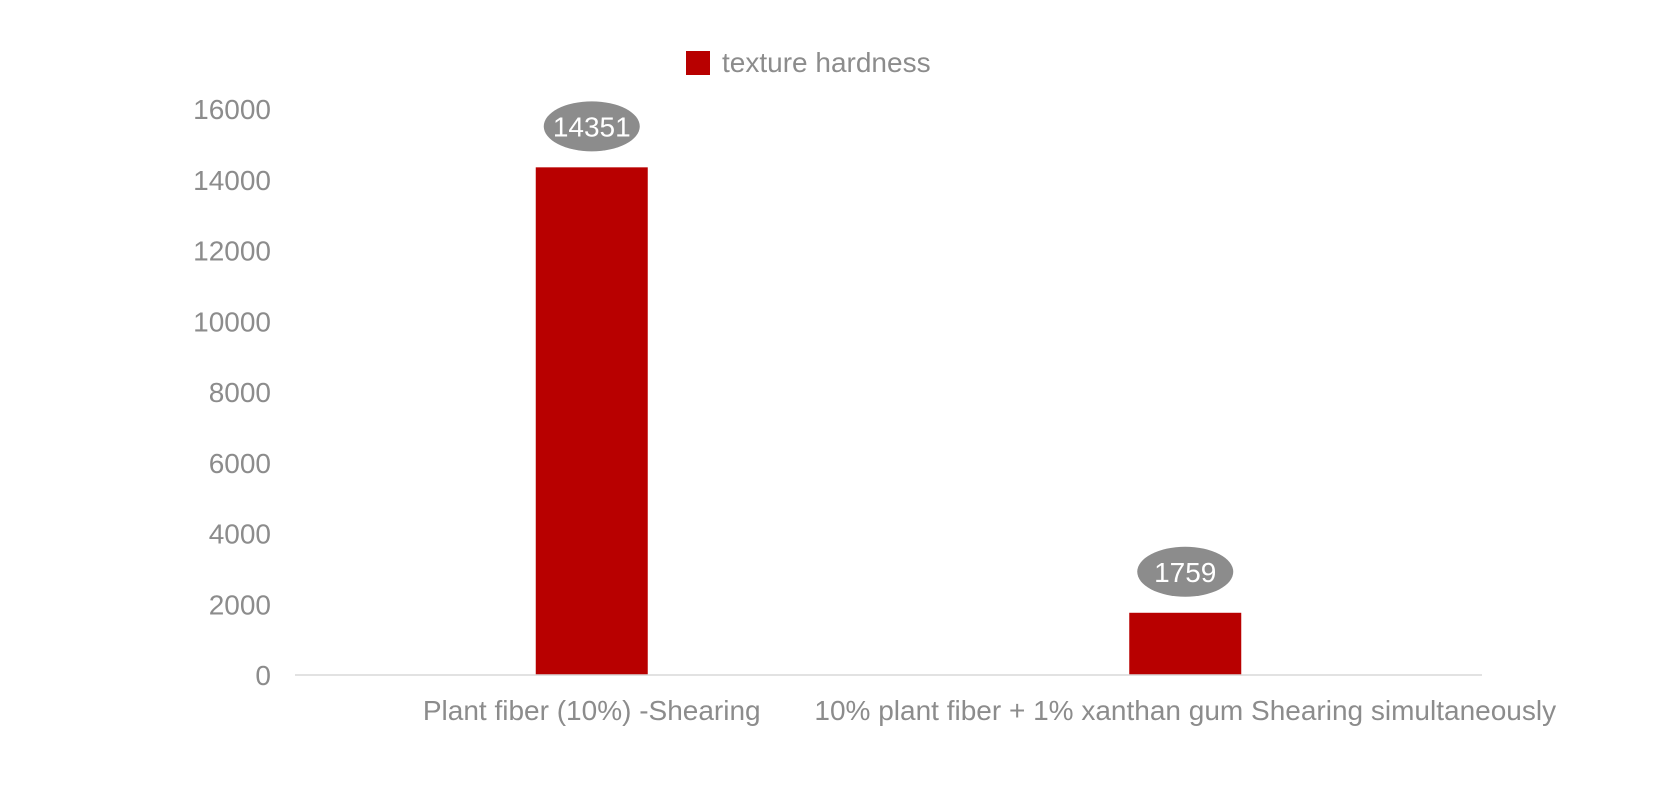  I want to click on legend-swatch, so click(698, 63).